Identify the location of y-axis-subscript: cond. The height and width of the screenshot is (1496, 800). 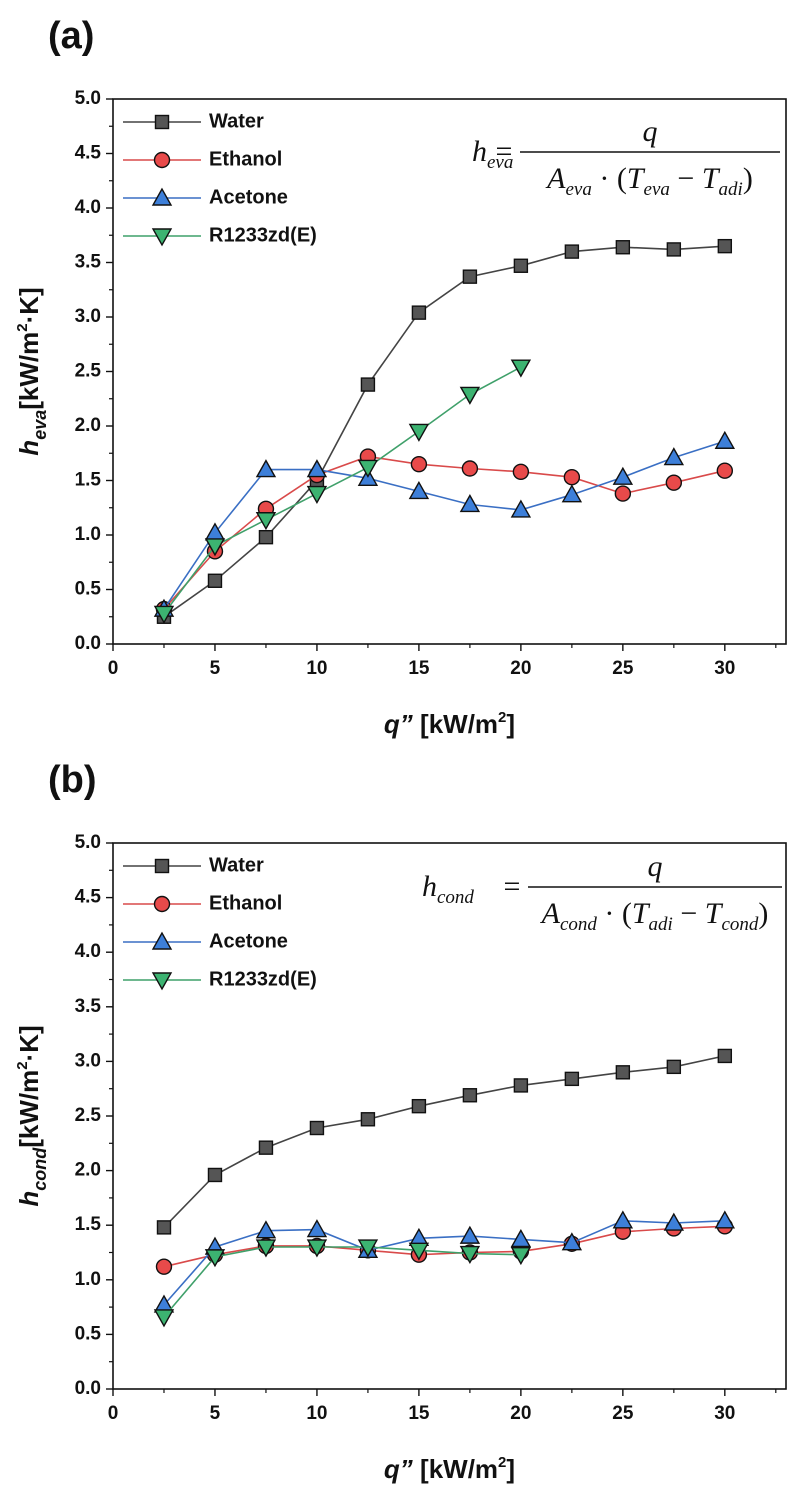
(40, 1169).